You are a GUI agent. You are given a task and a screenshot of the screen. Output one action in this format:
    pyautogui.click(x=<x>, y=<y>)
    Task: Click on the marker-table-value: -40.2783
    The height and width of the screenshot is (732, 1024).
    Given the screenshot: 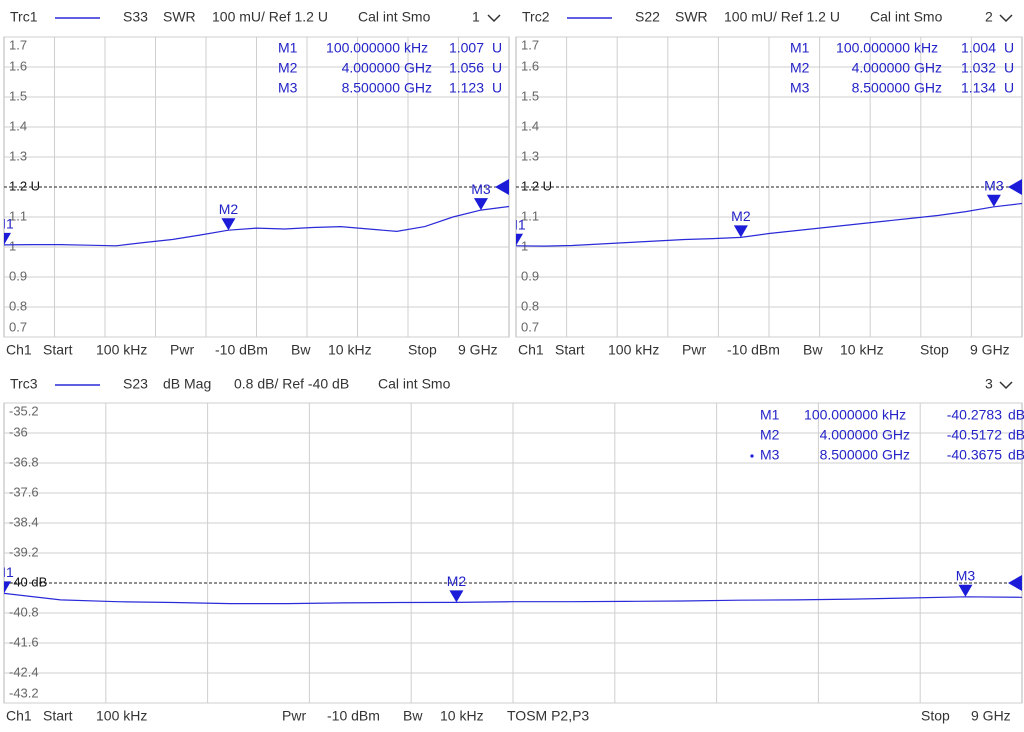 What is the action you would take?
    pyautogui.click(x=974, y=415)
    